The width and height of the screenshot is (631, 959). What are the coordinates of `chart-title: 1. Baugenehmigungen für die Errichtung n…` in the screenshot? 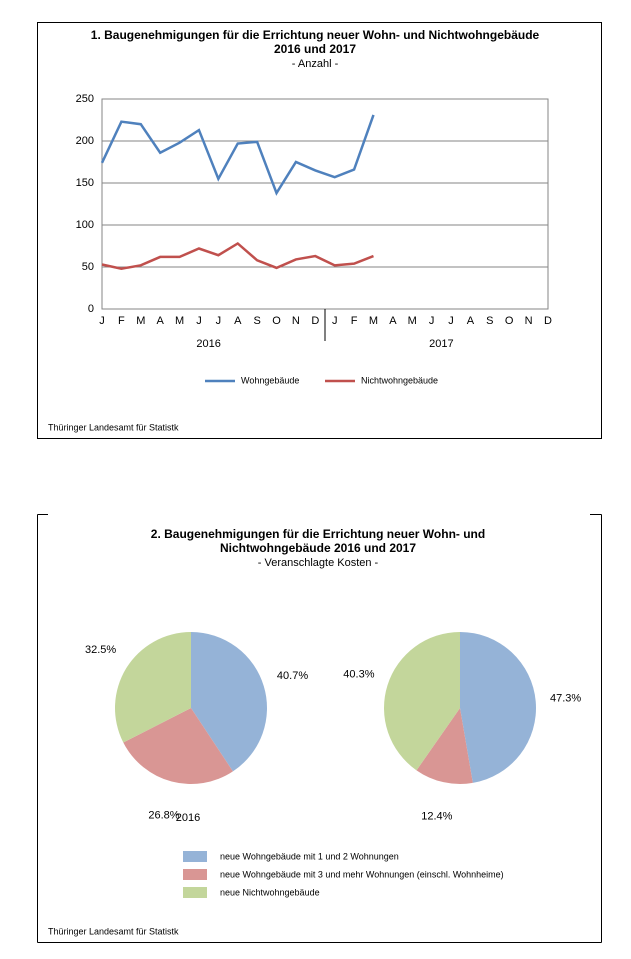 It's located at (315, 35).